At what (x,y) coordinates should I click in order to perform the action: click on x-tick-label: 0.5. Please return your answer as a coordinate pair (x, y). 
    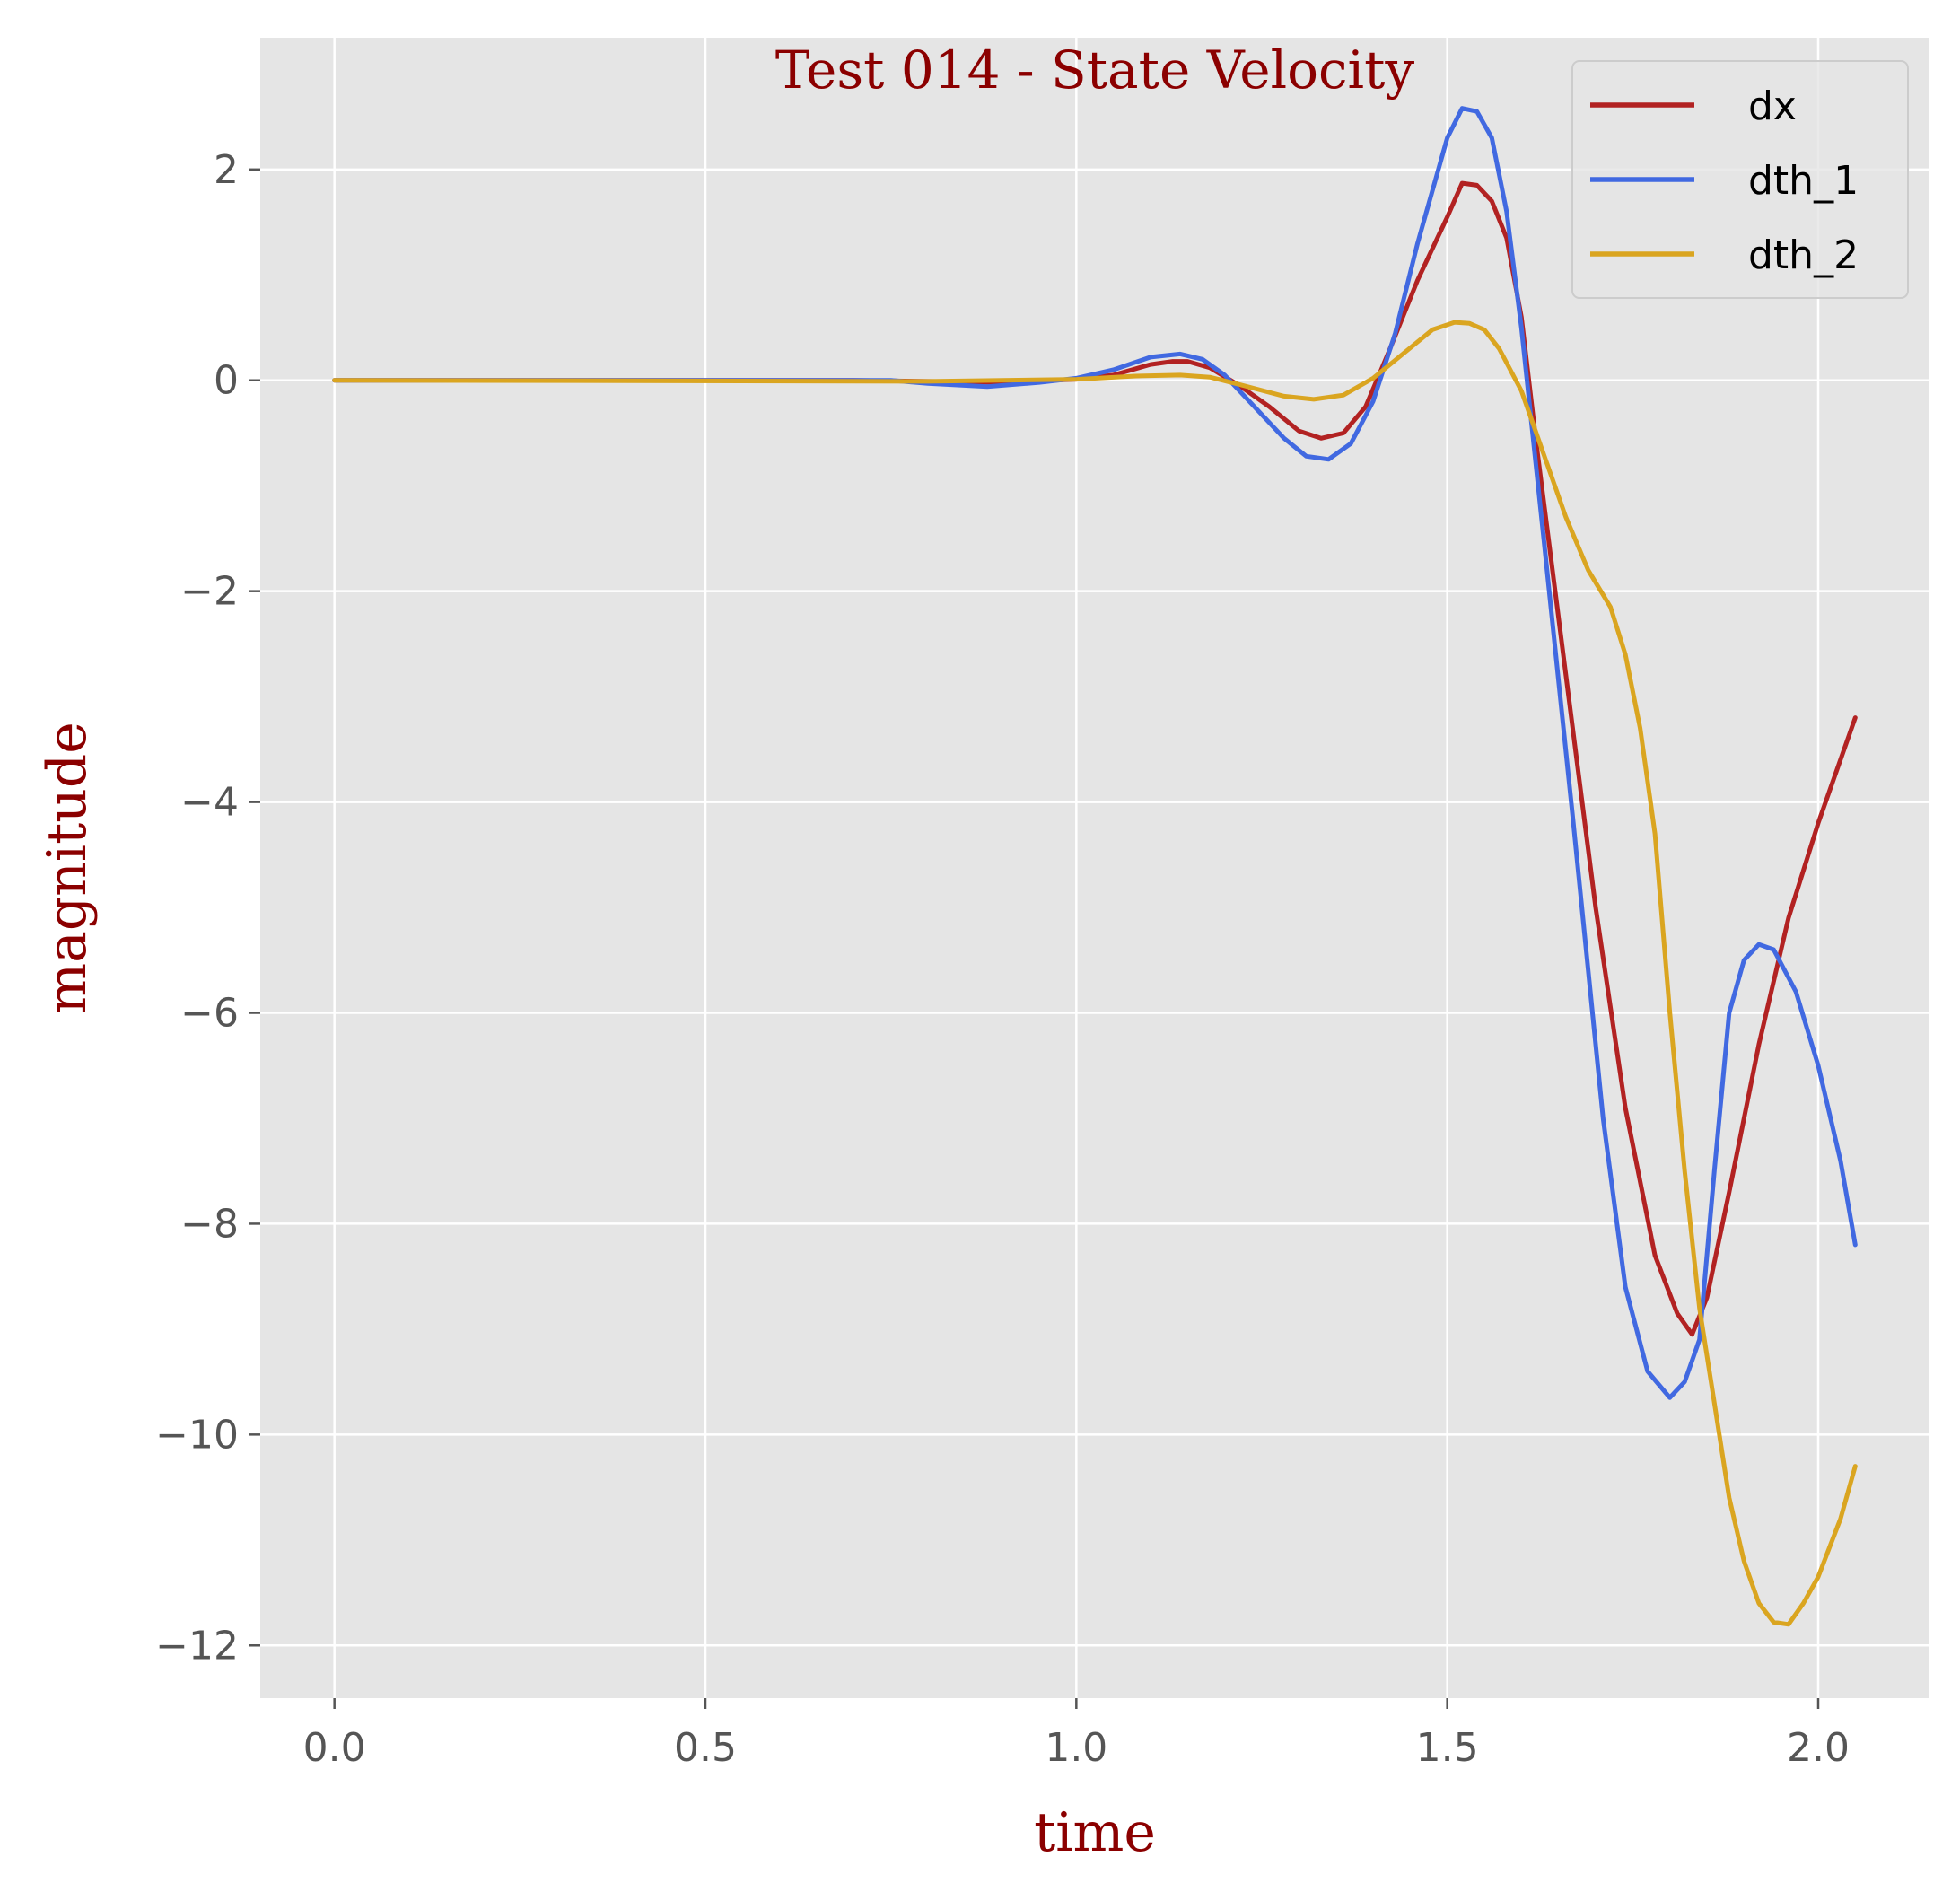
    Looking at the image, I should click on (706, 1748).